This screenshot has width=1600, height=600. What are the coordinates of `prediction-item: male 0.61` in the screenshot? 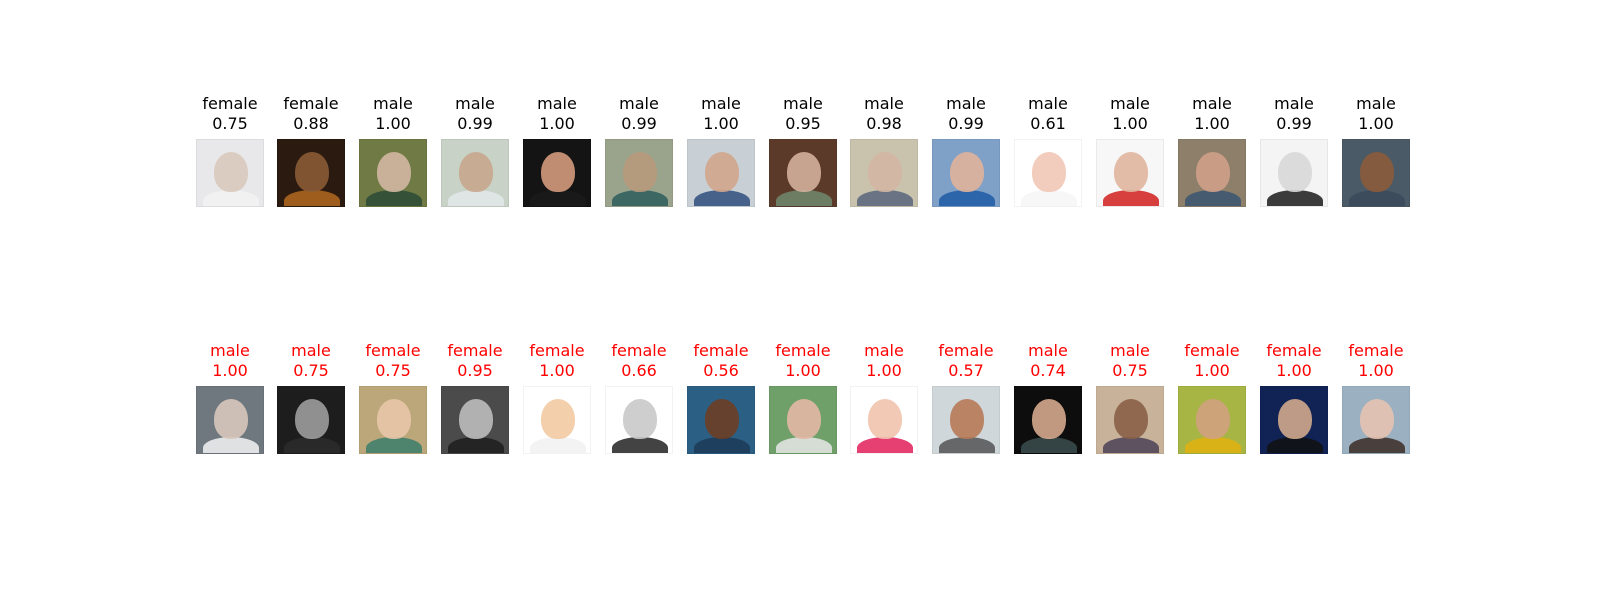 It's located at (1048, 164).